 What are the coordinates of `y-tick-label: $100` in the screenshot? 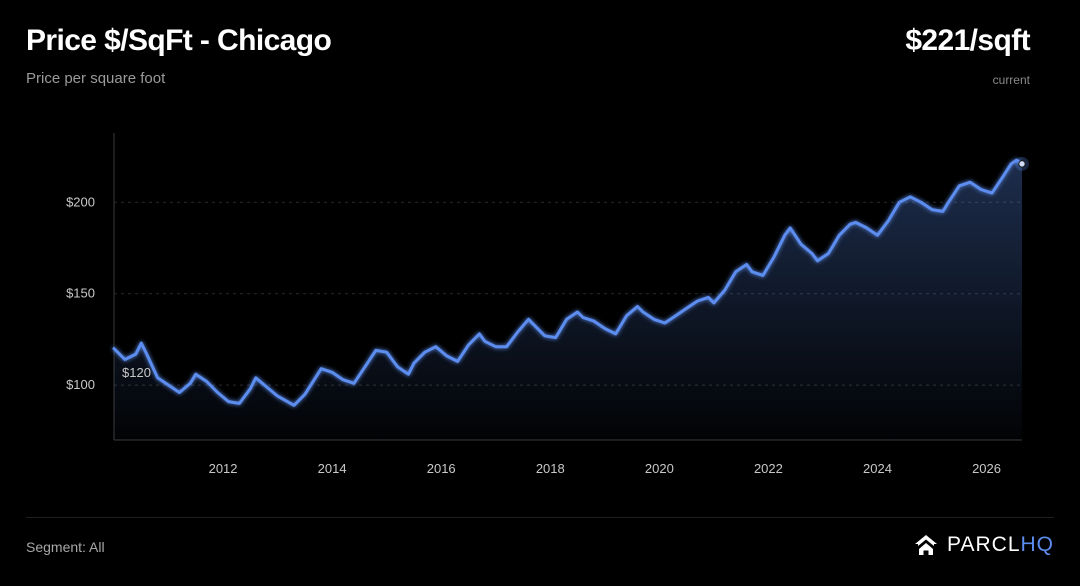 It's located at (80, 384).